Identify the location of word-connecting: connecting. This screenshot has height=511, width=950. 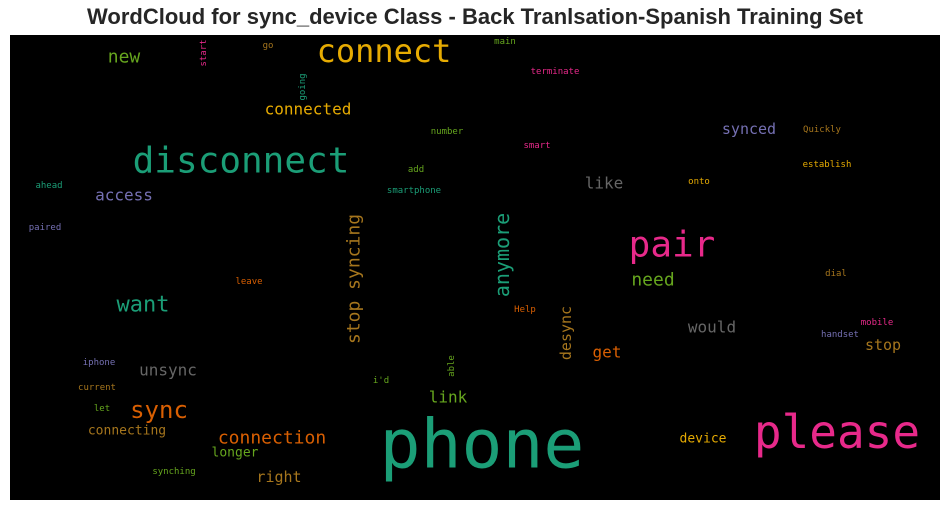
(127, 431).